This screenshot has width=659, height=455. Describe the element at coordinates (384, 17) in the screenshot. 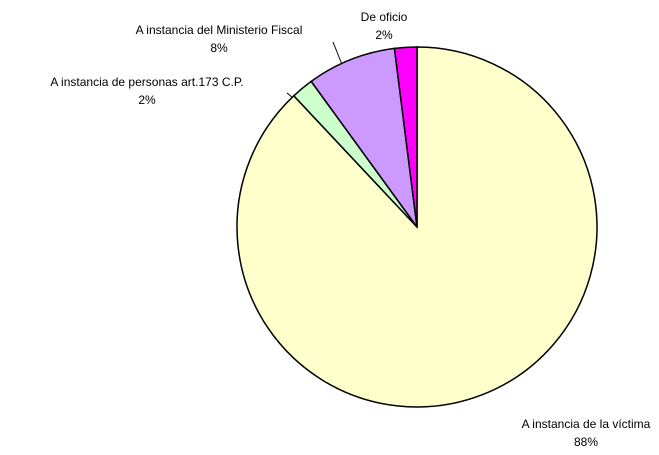

I see `slice-label: De oficio` at that location.